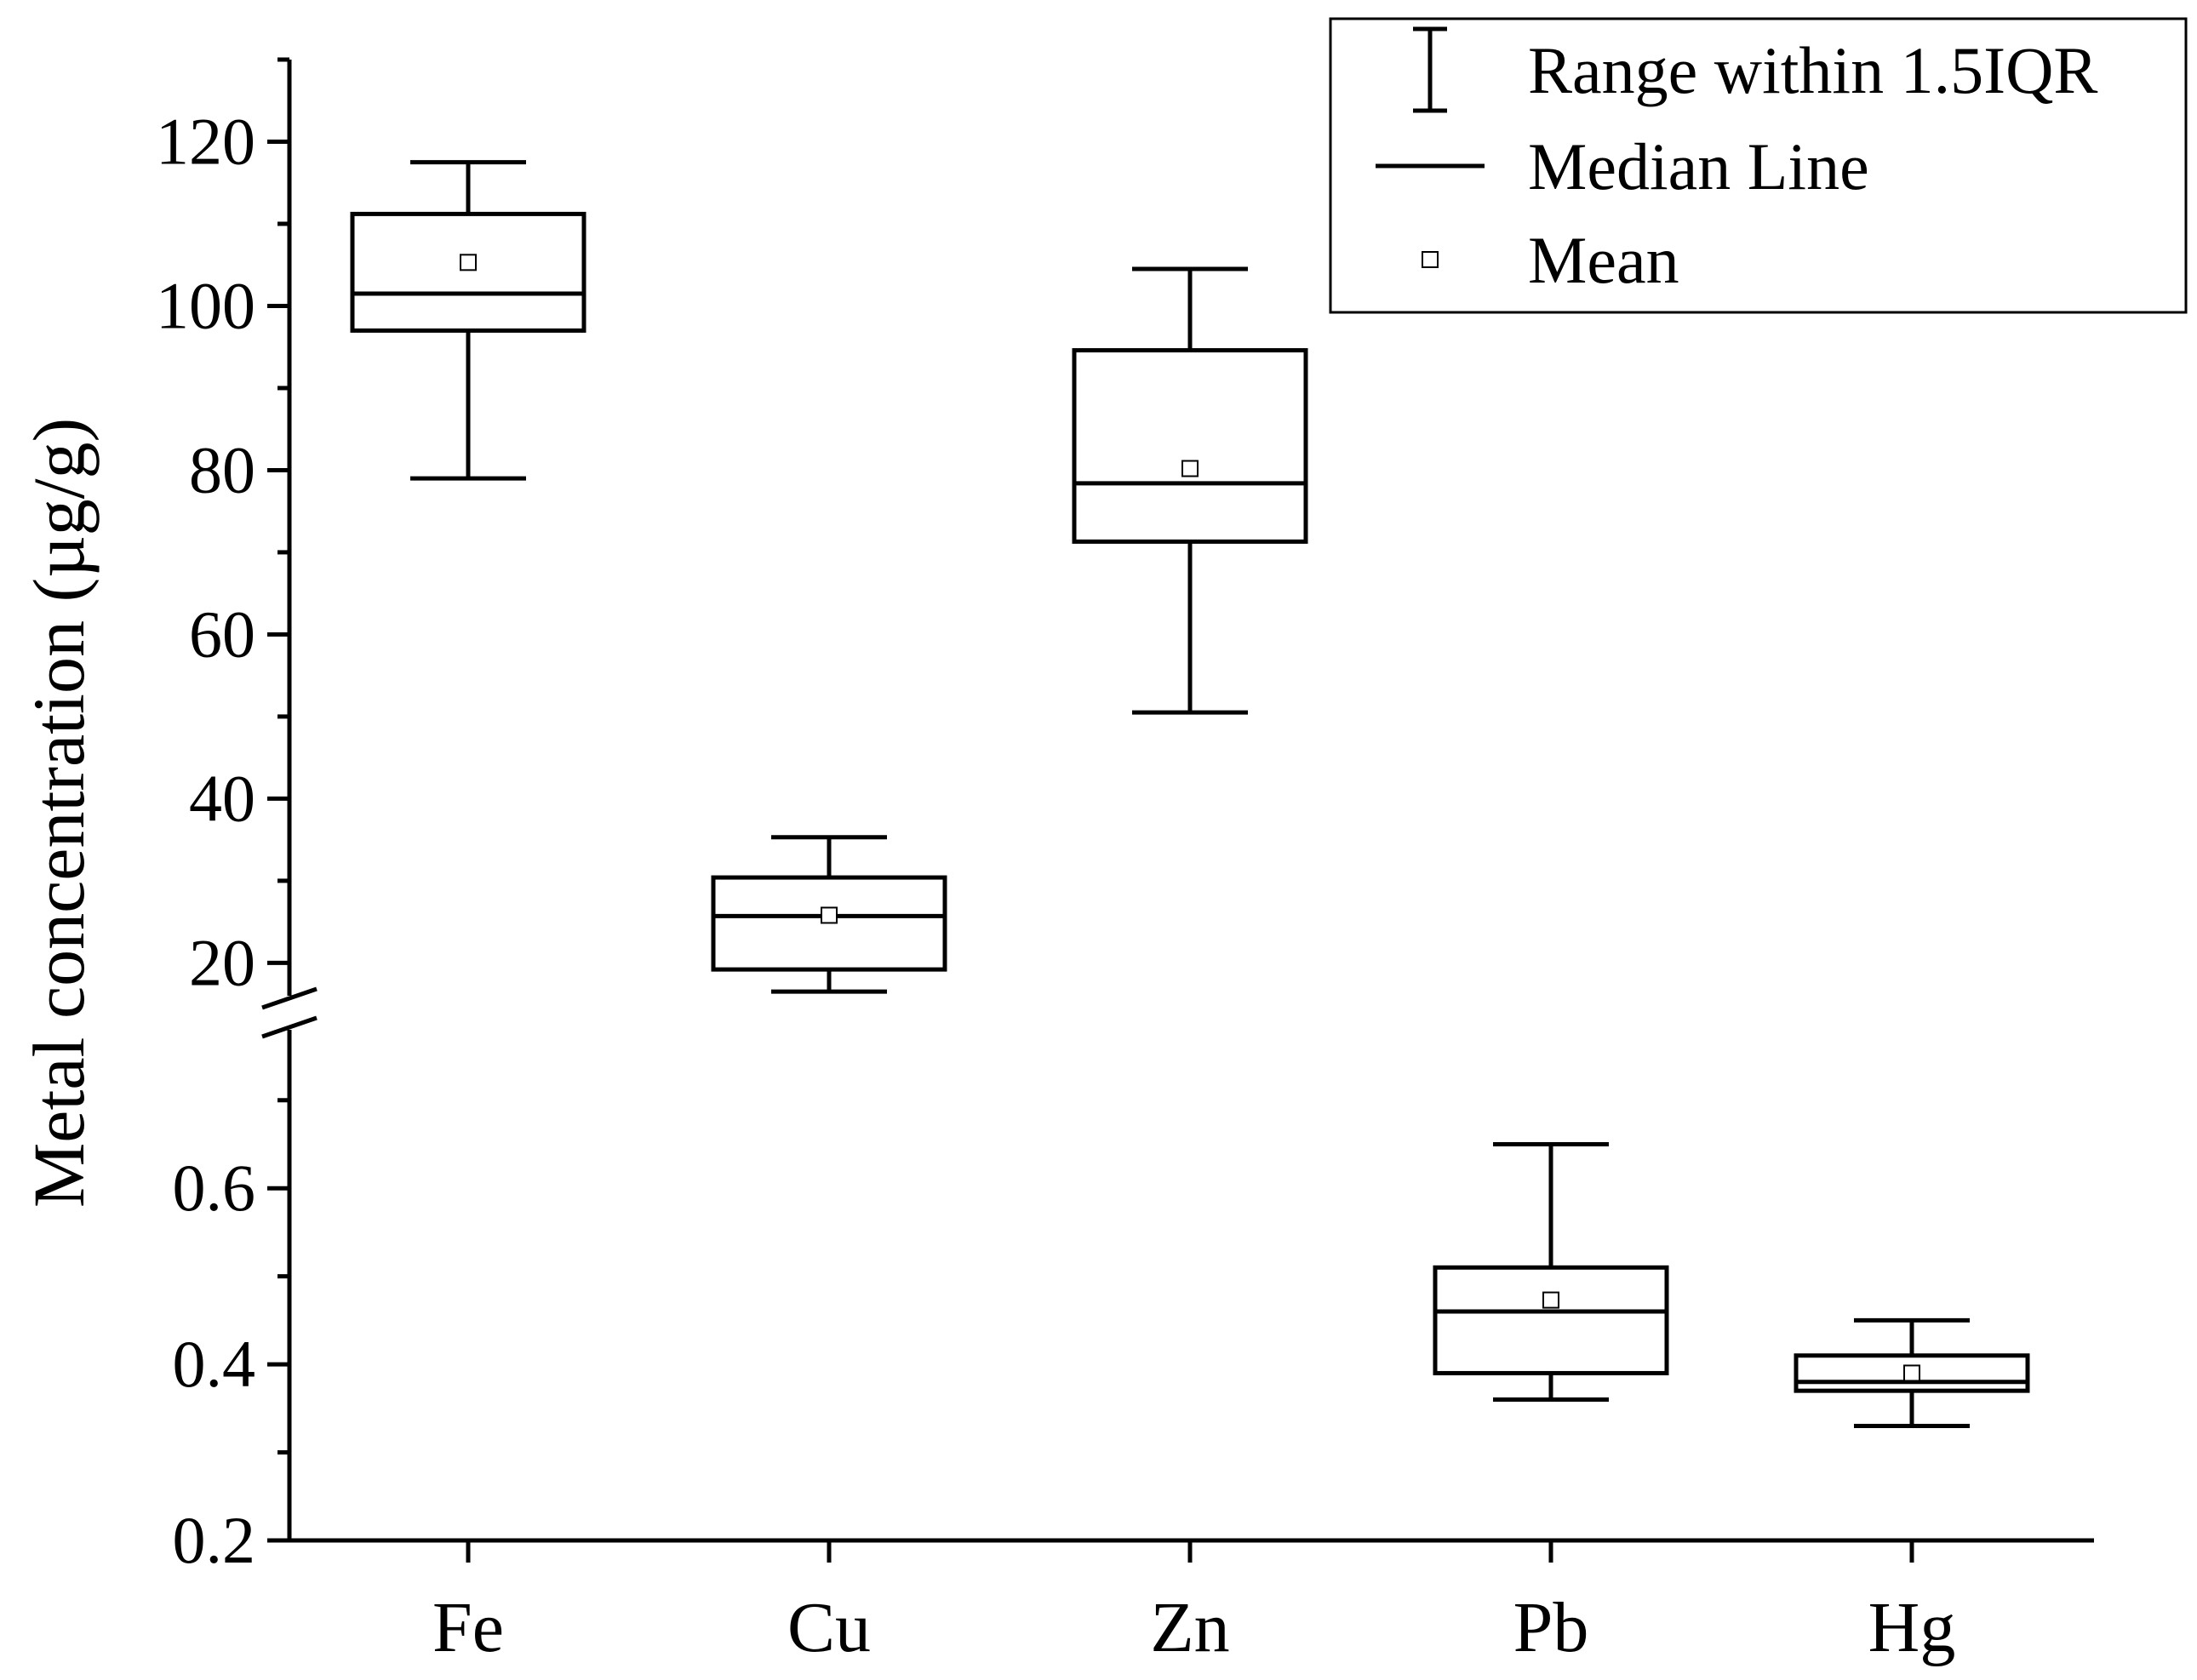 The height and width of the screenshot is (1680, 2197). What do you see at coordinates (205, 141) in the screenshot?
I see `y-tick-label: 120` at bounding box center [205, 141].